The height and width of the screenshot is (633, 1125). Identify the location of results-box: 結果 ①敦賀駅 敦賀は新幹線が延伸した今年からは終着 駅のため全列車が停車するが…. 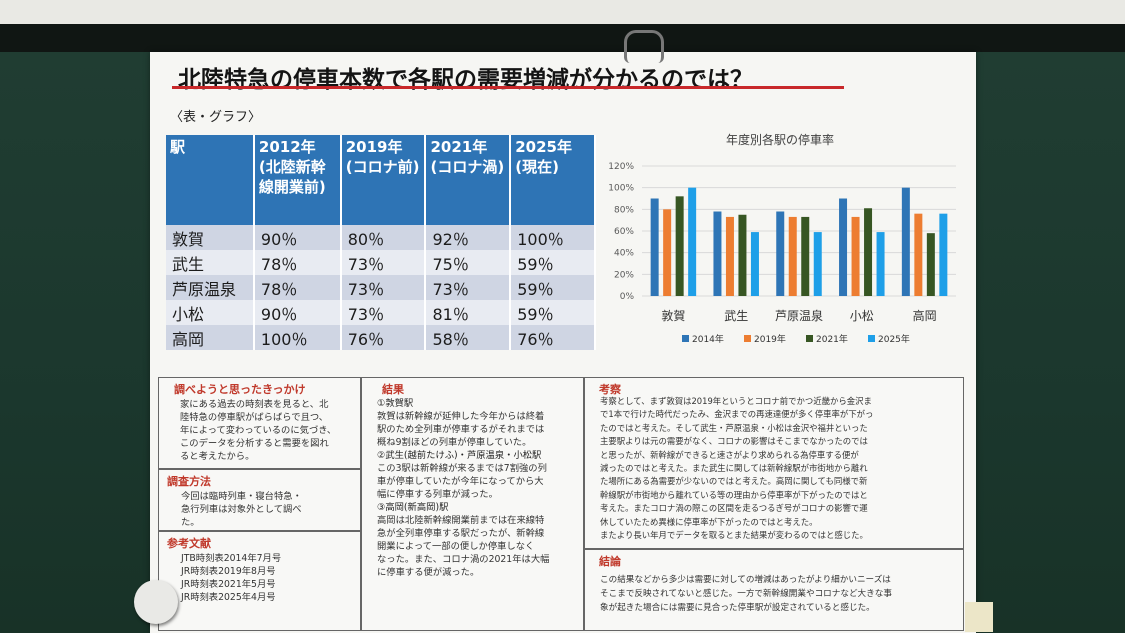
(472, 504).